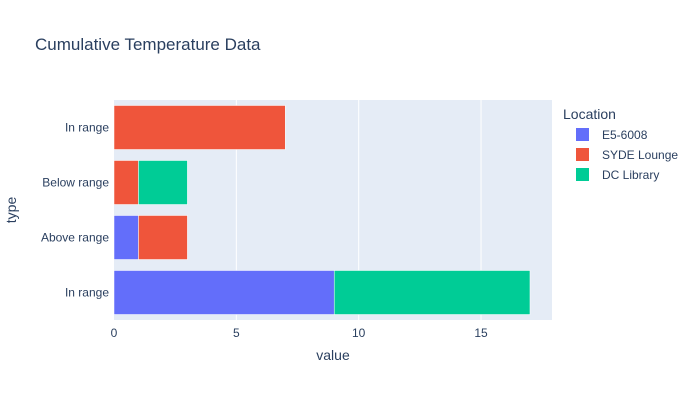 This screenshot has width=700, height=405. Describe the element at coordinates (75, 210) in the screenshot. I see `y-axis-ticks: In range Above range Below range In range` at that location.